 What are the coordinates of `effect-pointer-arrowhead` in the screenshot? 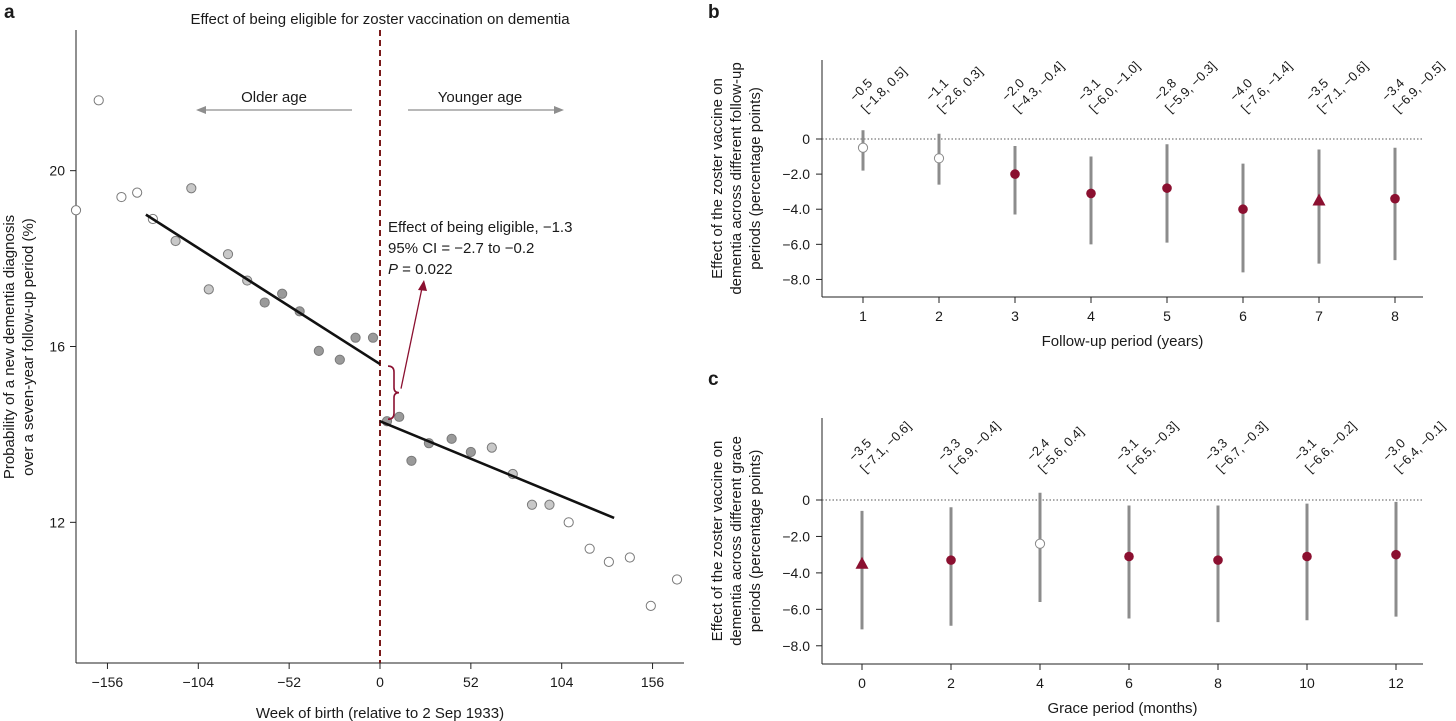 It's located at (422, 285).